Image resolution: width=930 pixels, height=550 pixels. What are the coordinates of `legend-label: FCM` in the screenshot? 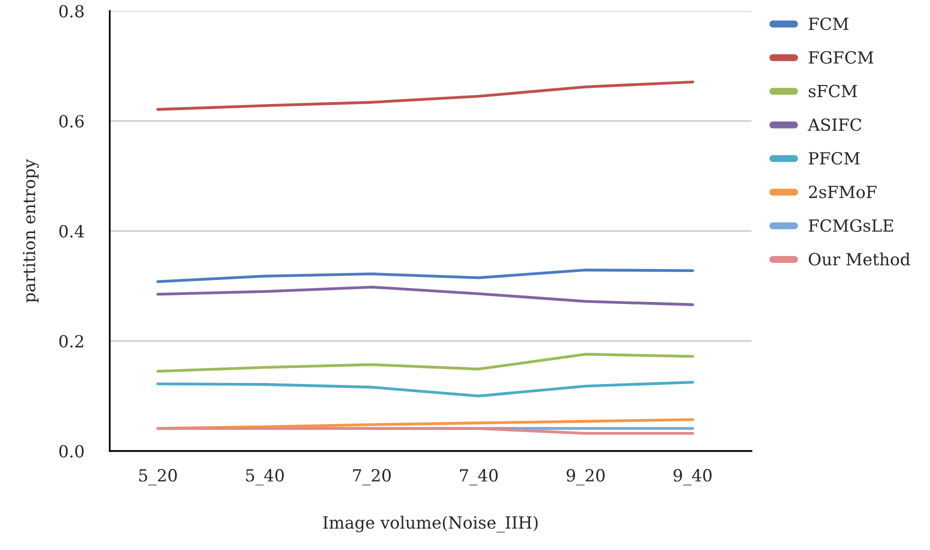 It's located at (828, 23).